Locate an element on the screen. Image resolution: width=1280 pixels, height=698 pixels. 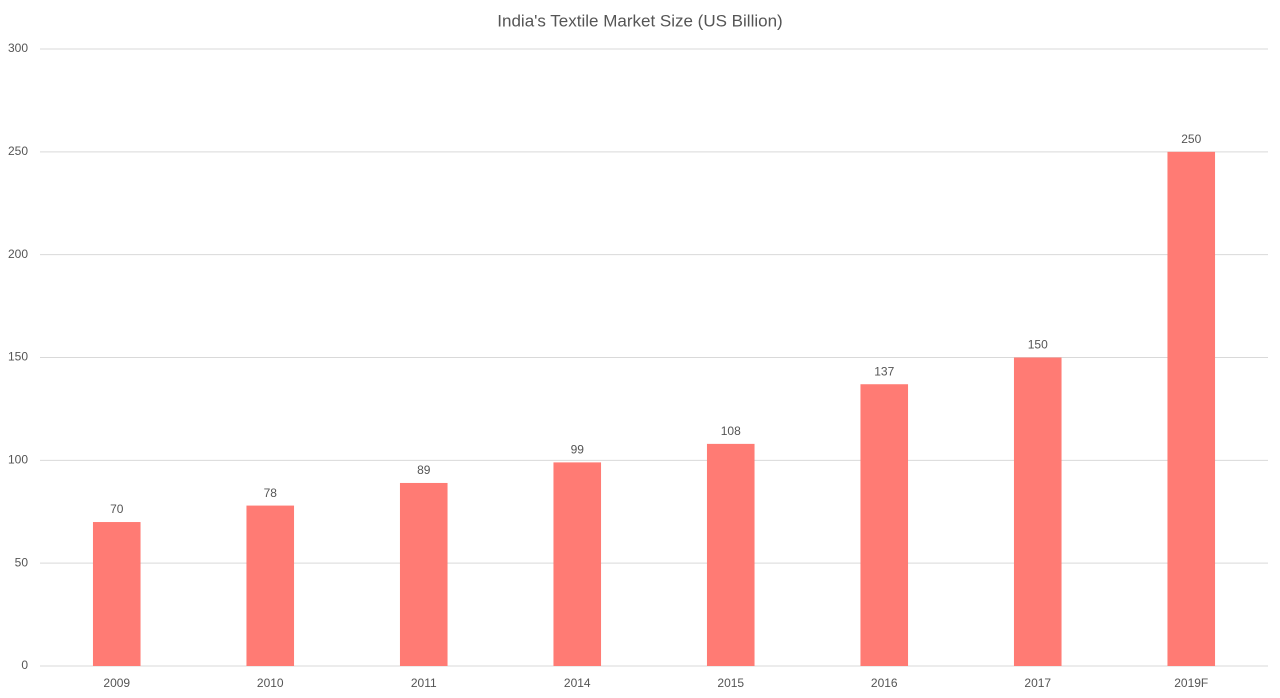
y-tick-label: 300 is located at coordinates (18, 48).